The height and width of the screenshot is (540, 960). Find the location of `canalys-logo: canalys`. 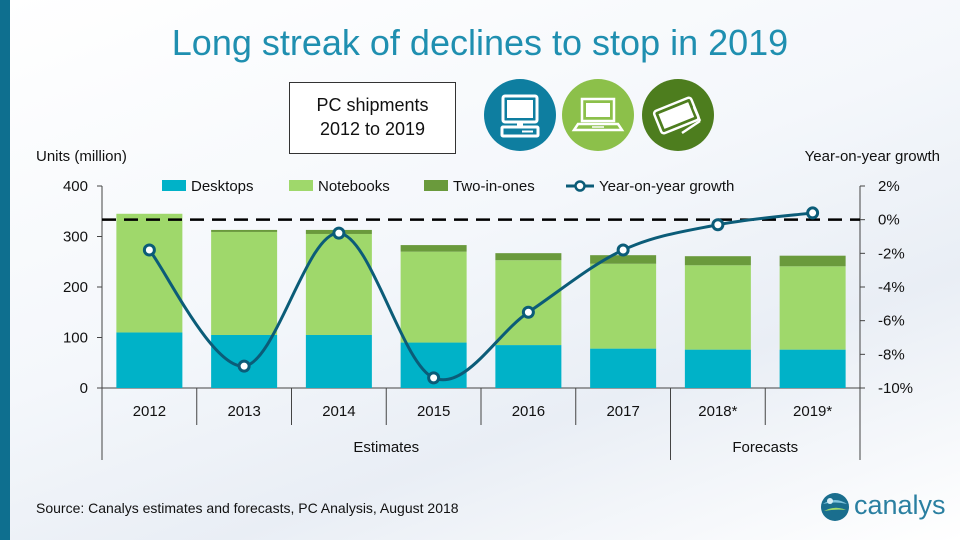

canalys-logo: canalys is located at coordinates (882, 507).